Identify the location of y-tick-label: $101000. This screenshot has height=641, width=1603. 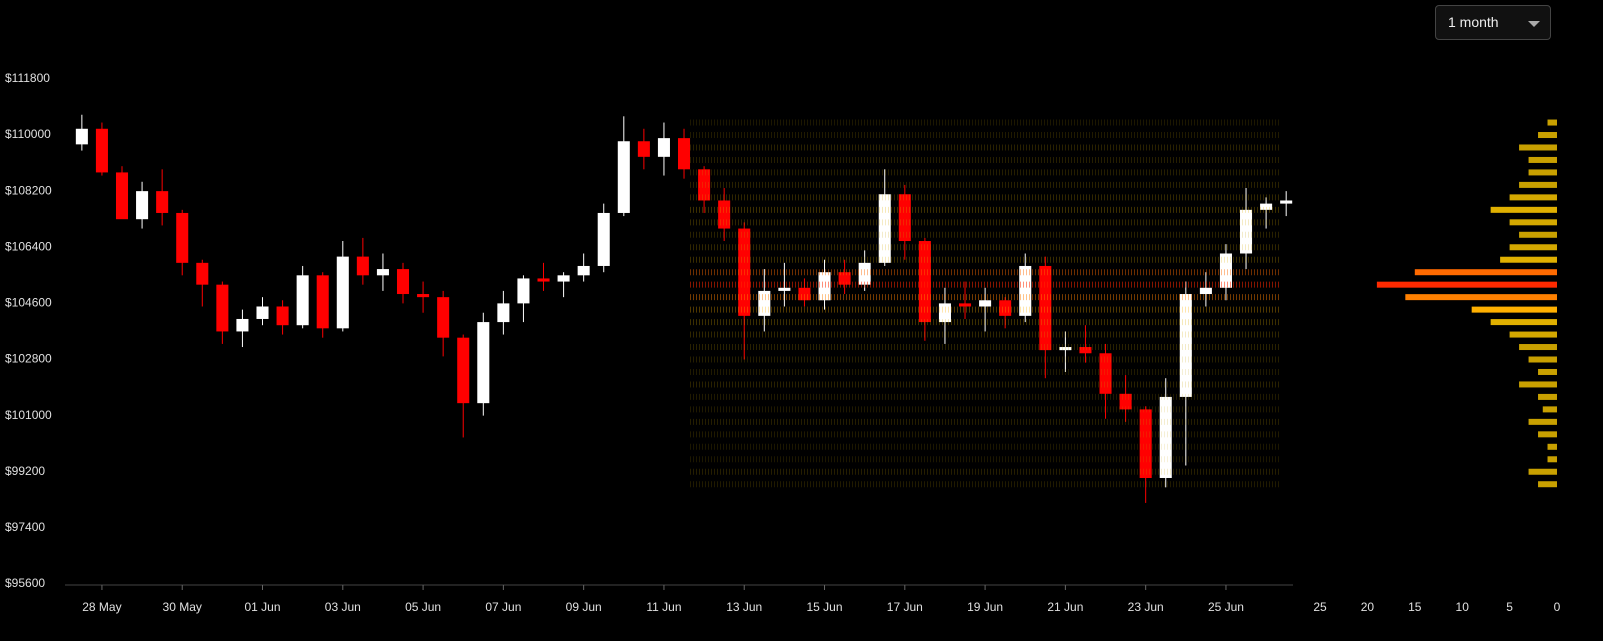
(28, 415).